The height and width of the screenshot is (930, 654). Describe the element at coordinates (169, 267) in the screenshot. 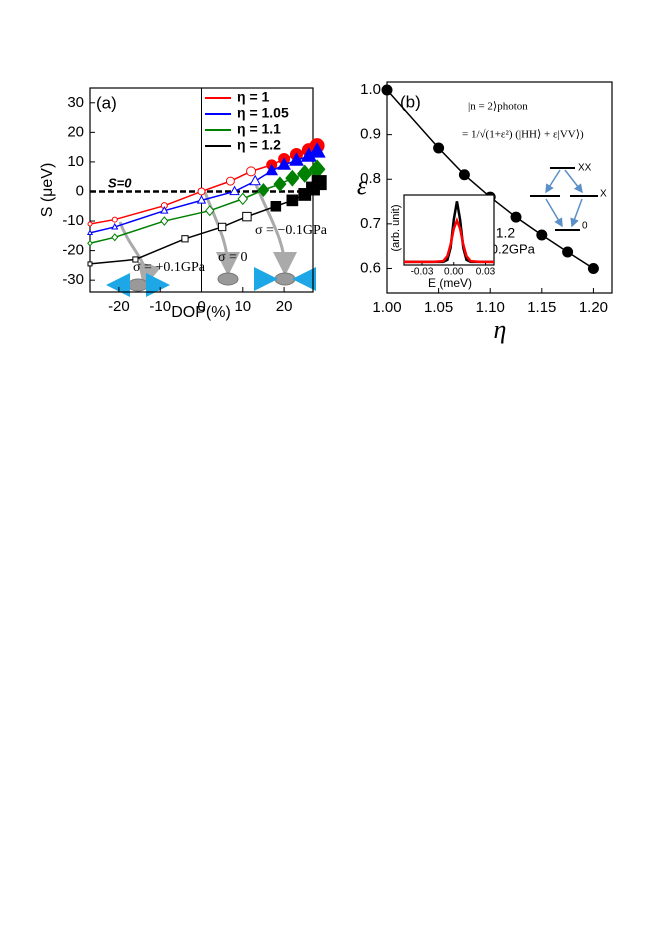

I see `annotation: σ = +0.1GPa` at that location.